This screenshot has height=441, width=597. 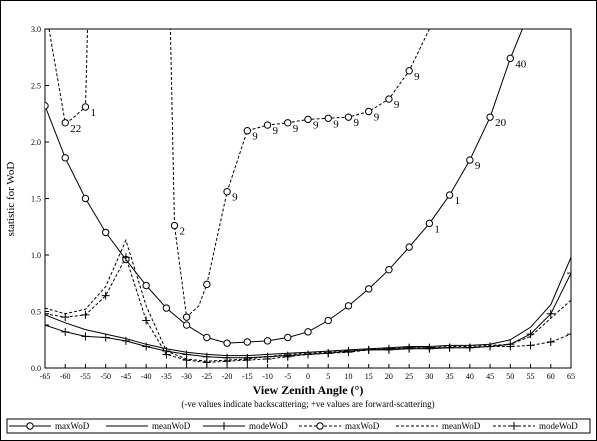 What do you see at coordinates (166, 376) in the screenshot?
I see `x-tick-label: -35` at bounding box center [166, 376].